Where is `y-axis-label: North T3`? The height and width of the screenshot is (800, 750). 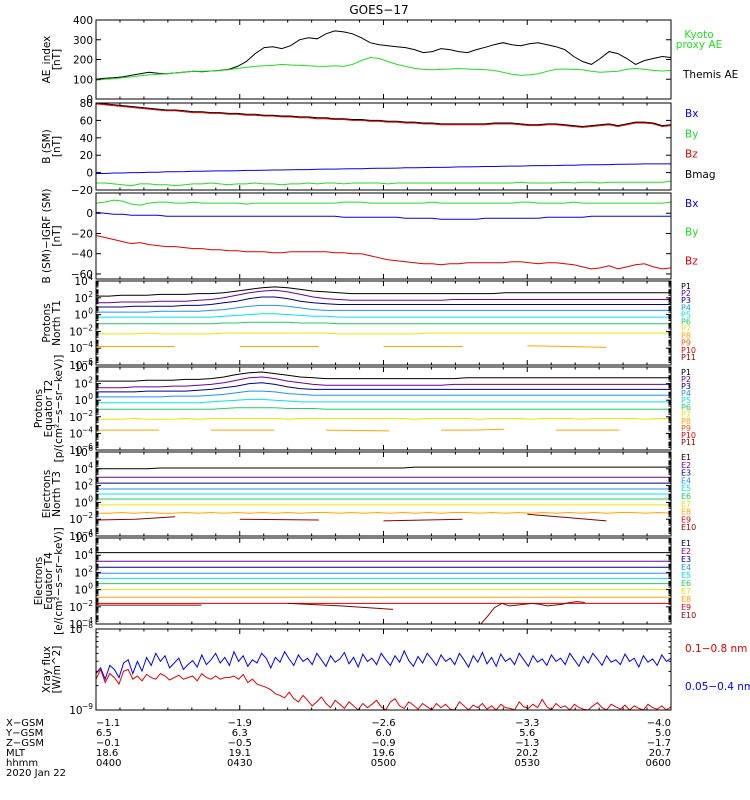 y-axis-label: North T3 is located at coordinates (57, 494).